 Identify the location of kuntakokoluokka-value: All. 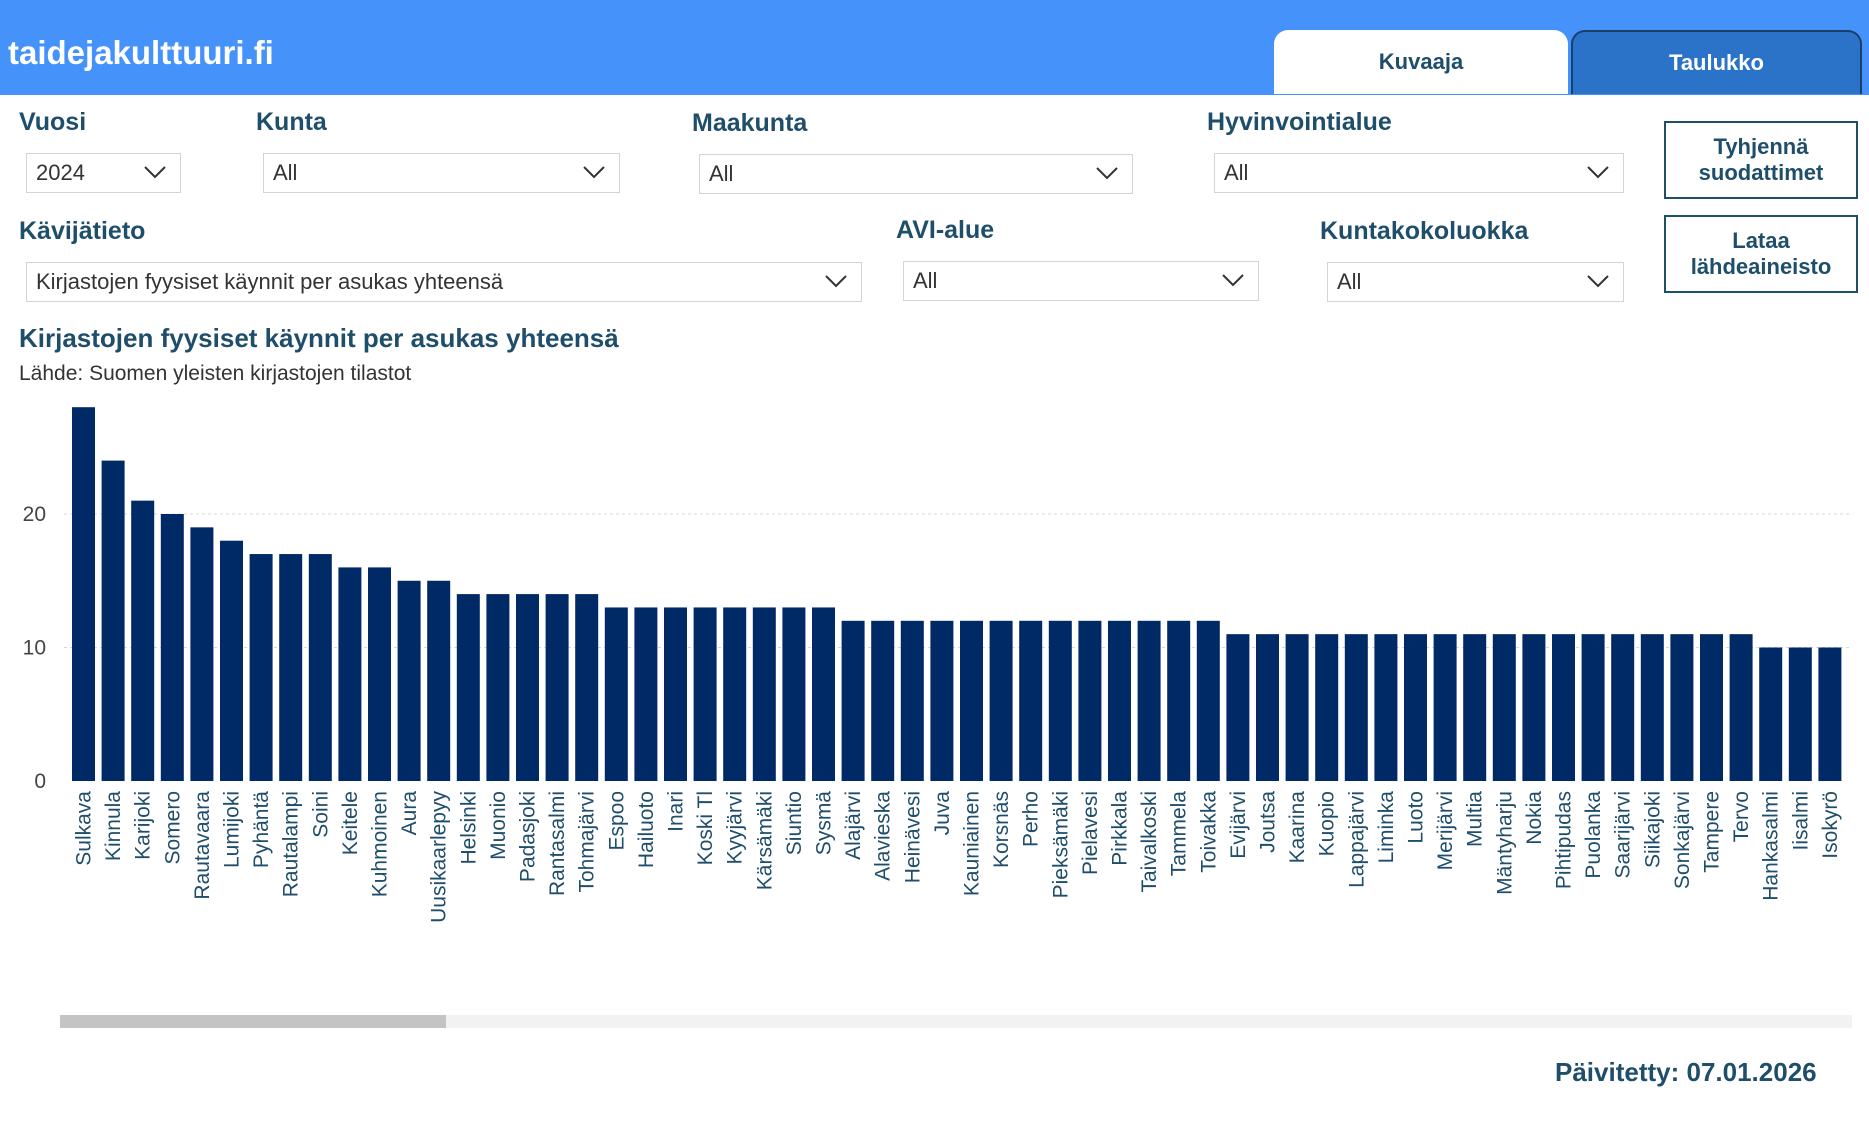
(1349, 281).